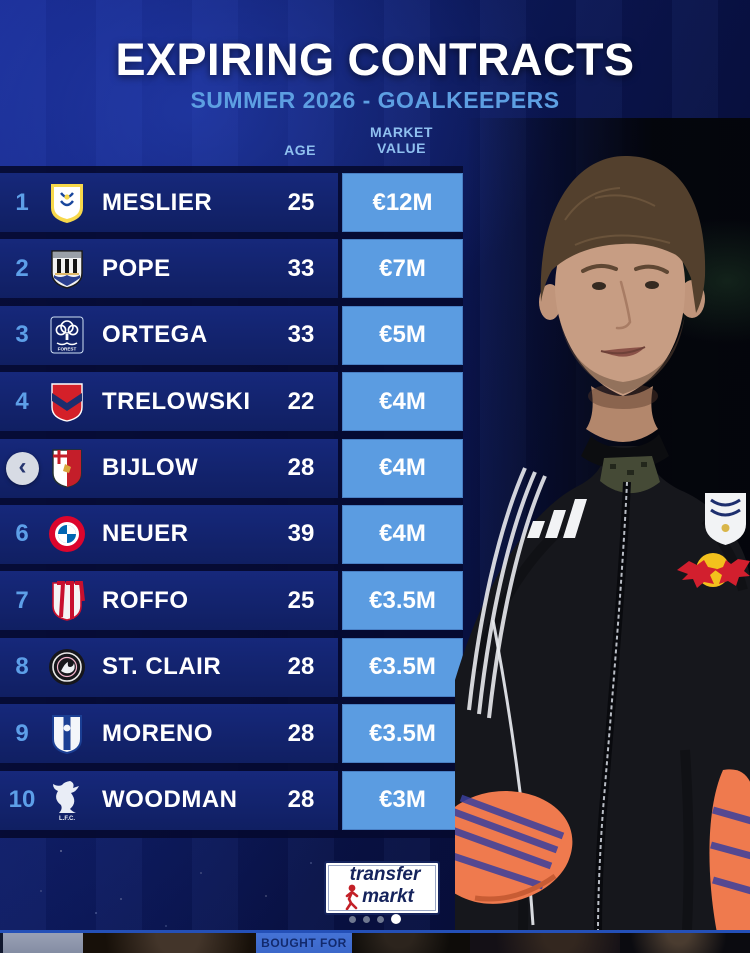 The image size is (750, 953). What do you see at coordinates (401, 132) in the screenshot?
I see `column-header-market-value-line1: MARKET` at bounding box center [401, 132].